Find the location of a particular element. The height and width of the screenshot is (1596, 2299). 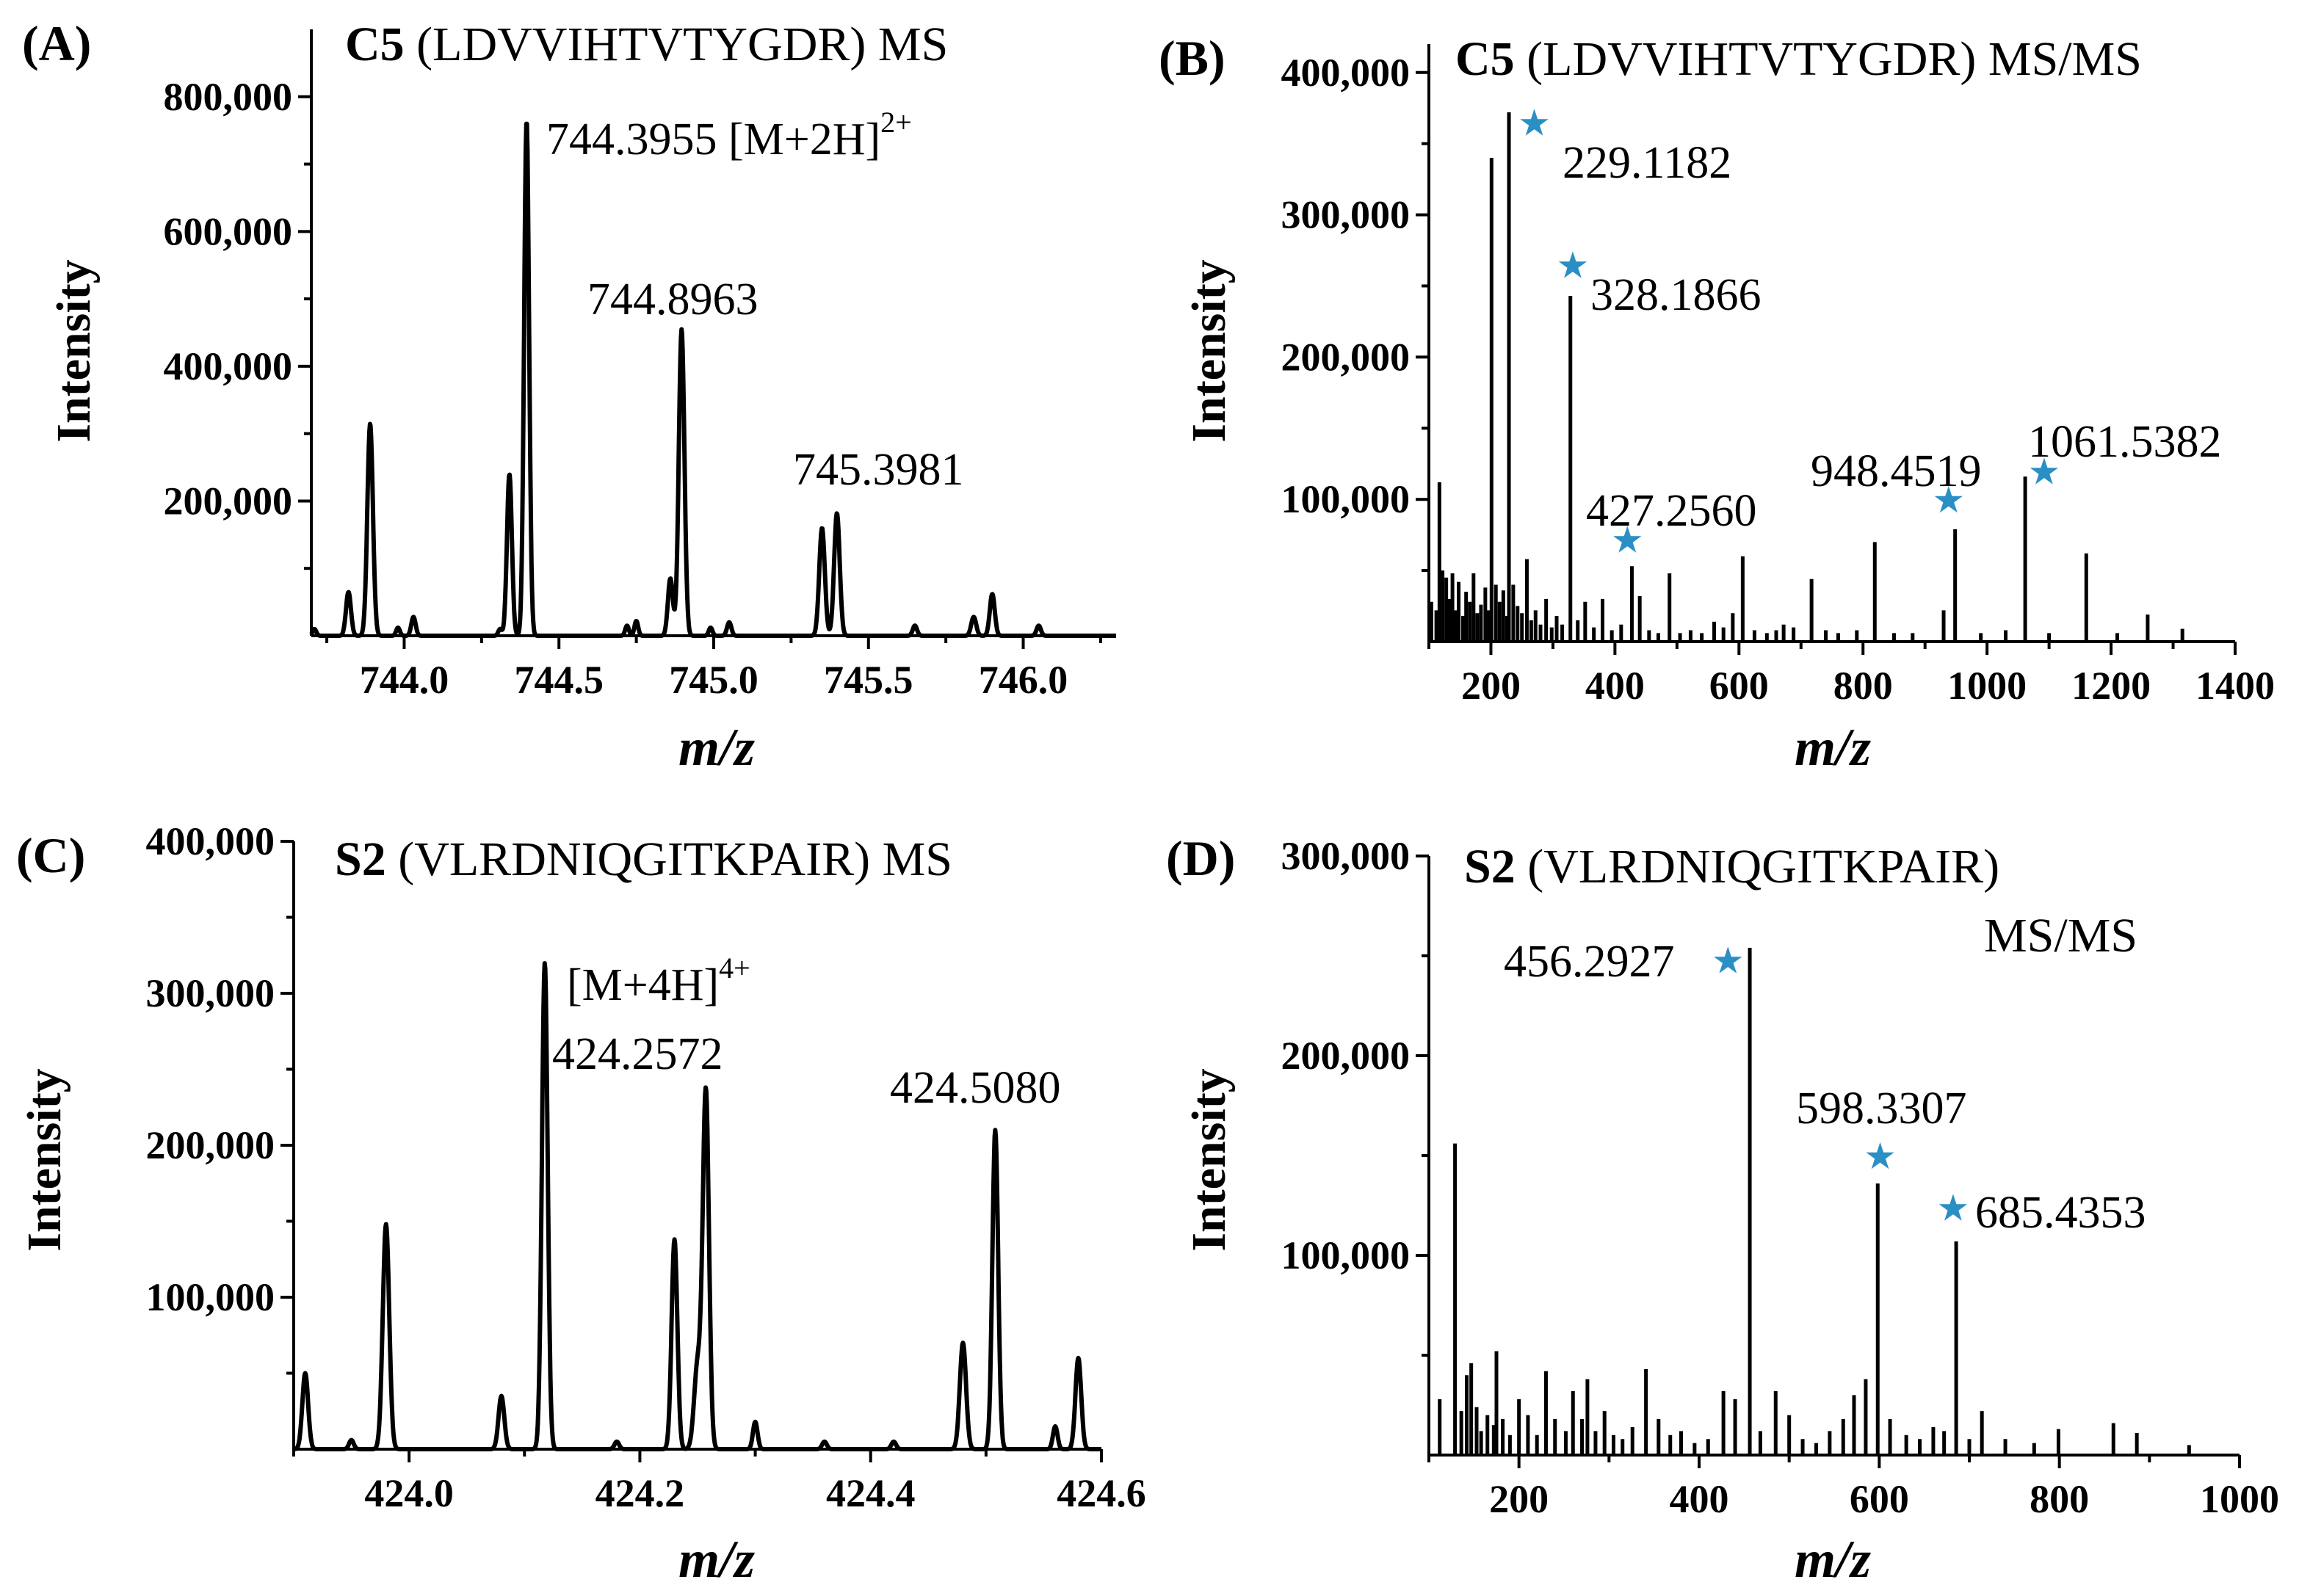

x-tick-label: 424.2 is located at coordinates (640, 1493).